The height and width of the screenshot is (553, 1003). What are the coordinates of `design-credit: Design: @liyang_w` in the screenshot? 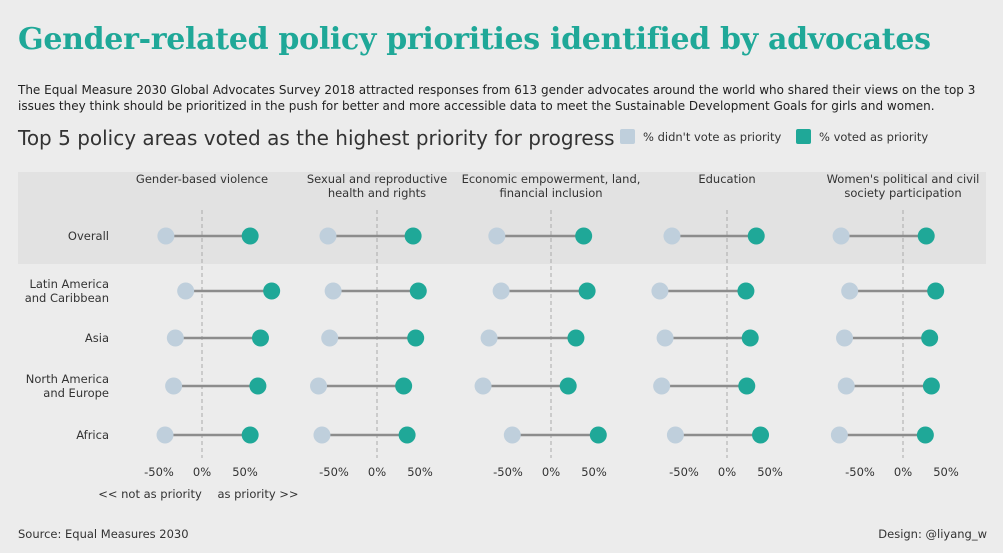 It's located at (932, 534).